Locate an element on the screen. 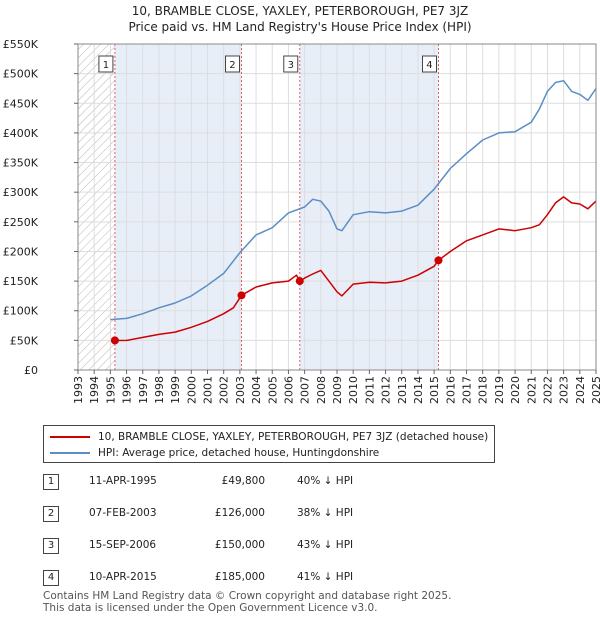 This screenshot has width=600, height=620. x-tick-label: 2015 is located at coordinates (434, 390).